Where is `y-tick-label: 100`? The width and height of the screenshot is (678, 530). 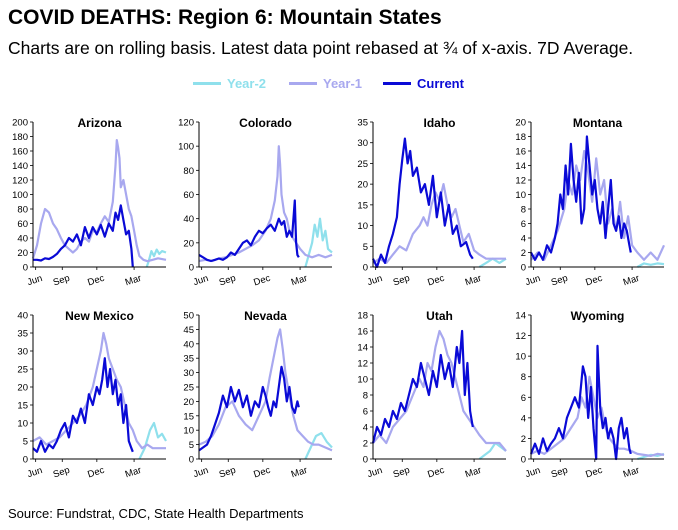
y-tick-label: 100 is located at coordinates (20, 195).